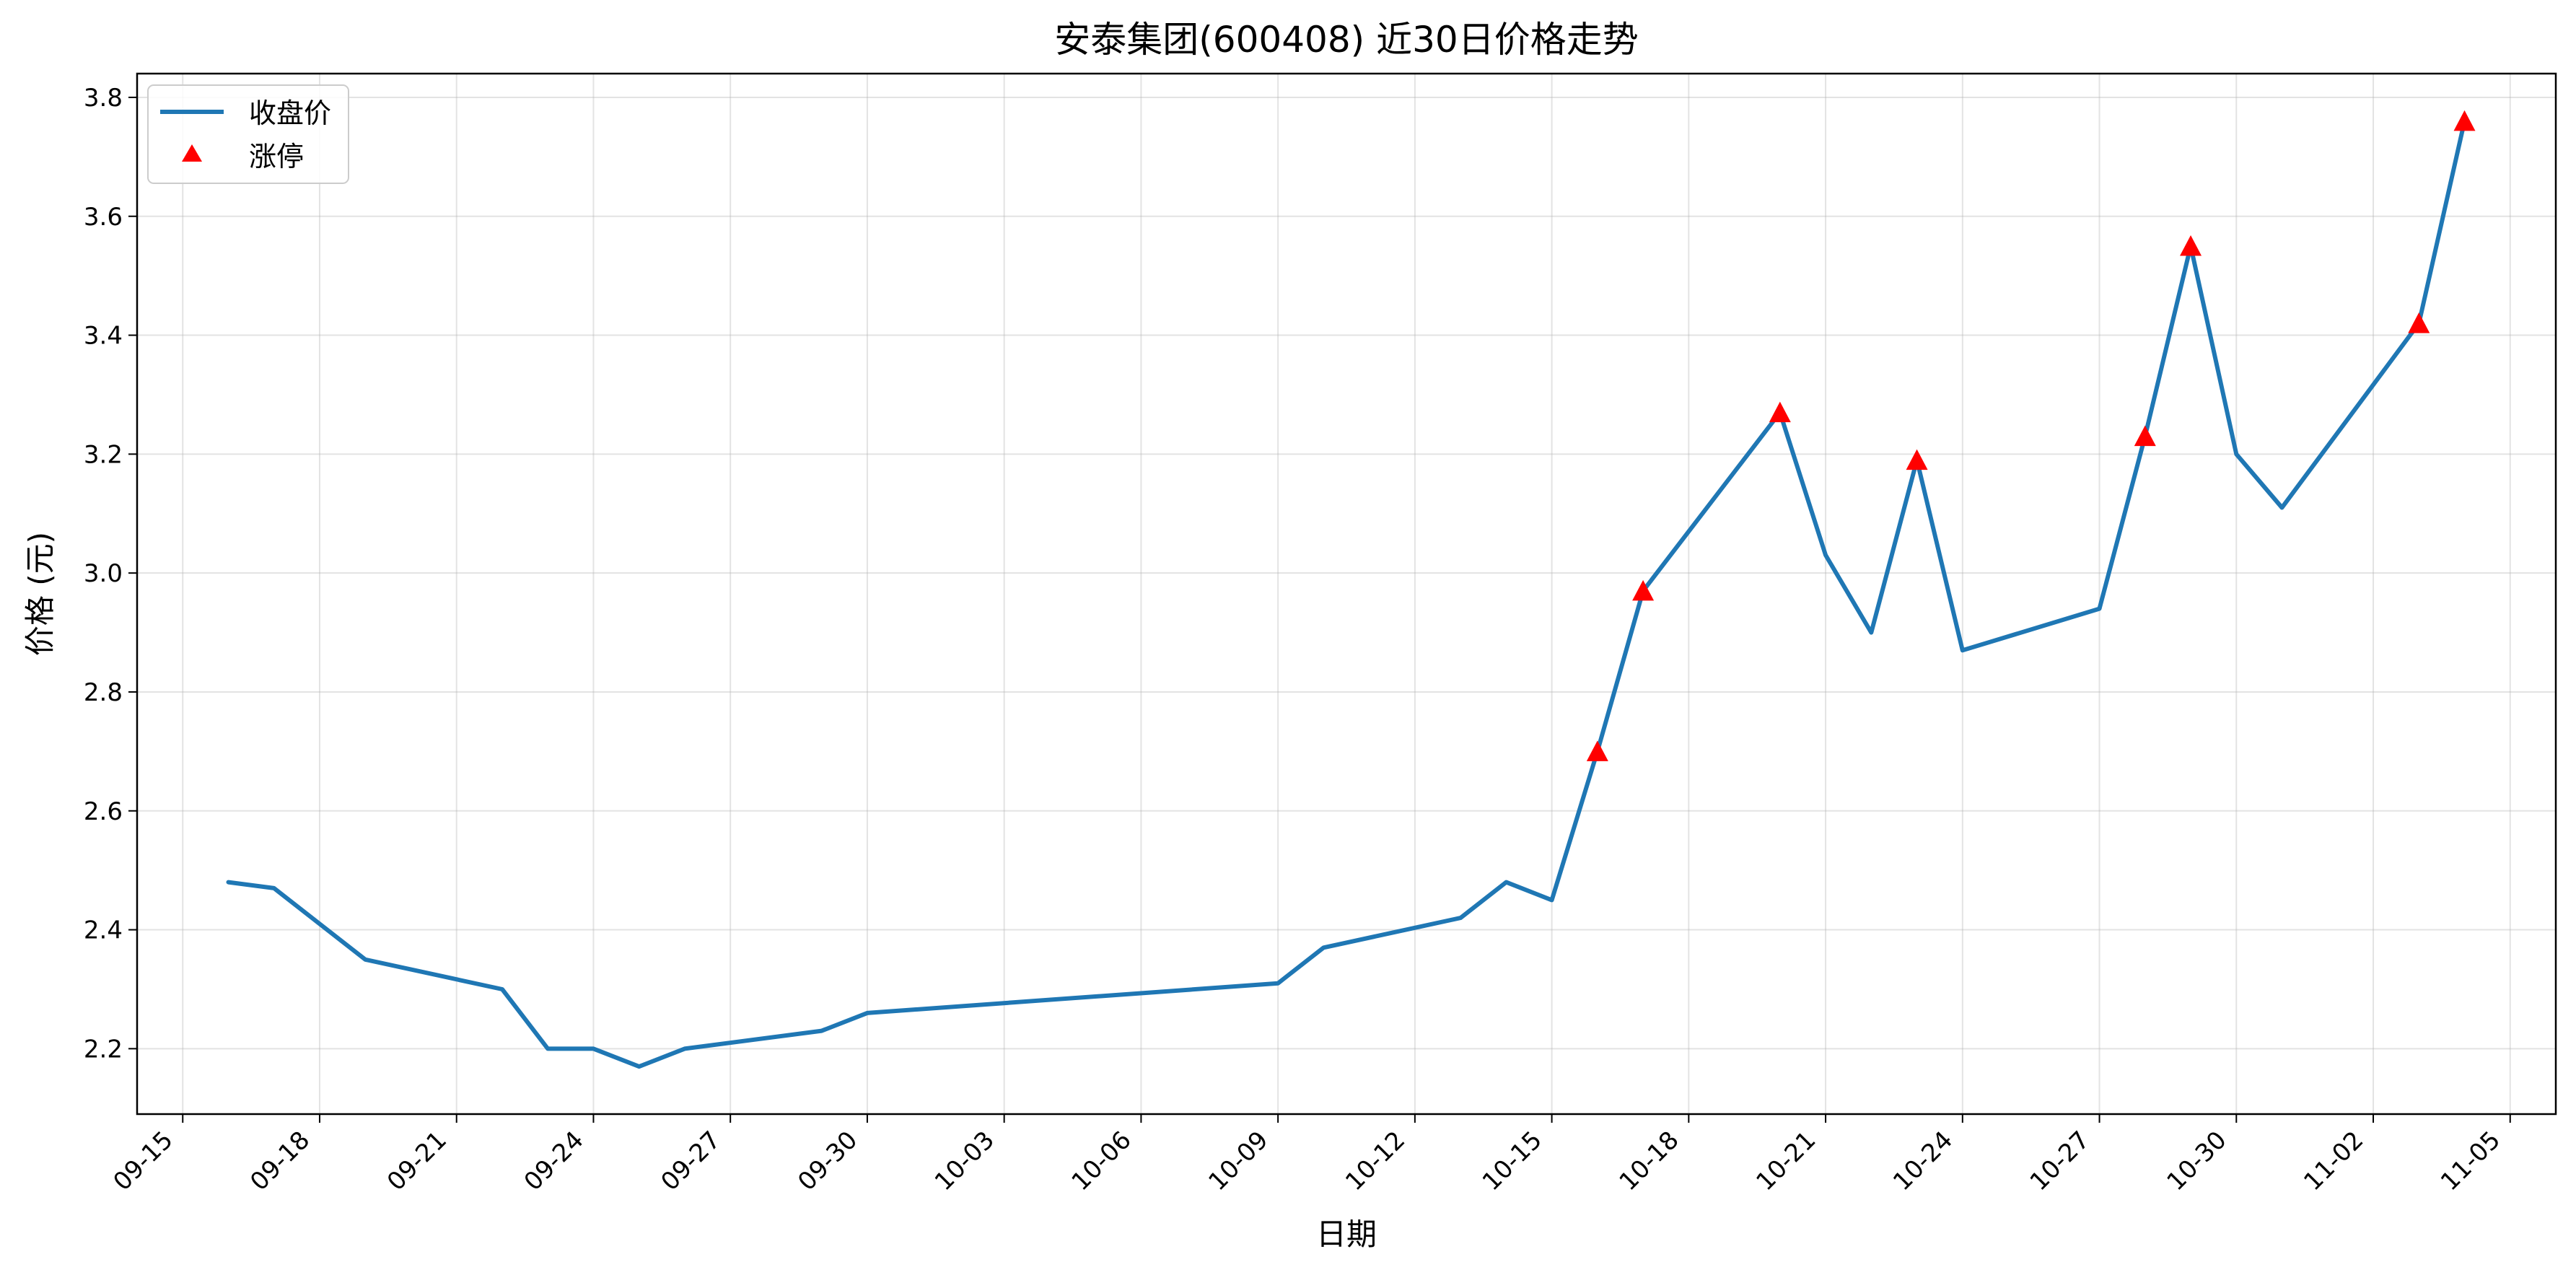 The image size is (2576, 1275). What do you see at coordinates (1346, 40) in the screenshot?
I see `chart-title: 安泰集团(600408) 近30日价格走势` at bounding box center [1346, 40].